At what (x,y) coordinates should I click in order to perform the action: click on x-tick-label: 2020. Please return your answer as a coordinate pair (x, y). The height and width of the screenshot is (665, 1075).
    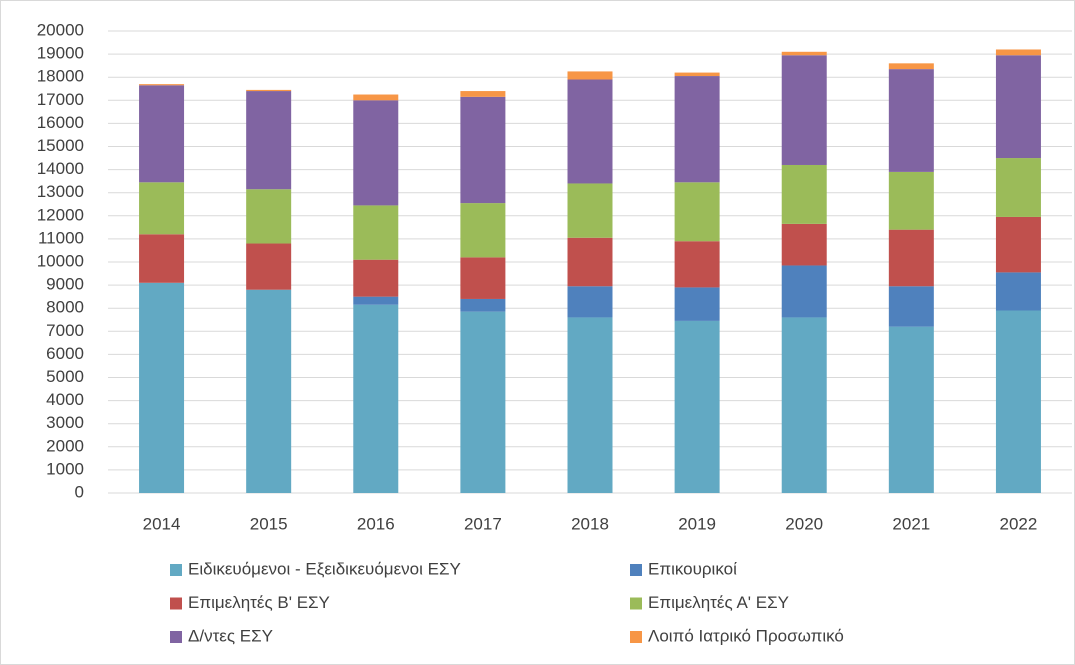
    Looking at the image, I should click on (804, 523).